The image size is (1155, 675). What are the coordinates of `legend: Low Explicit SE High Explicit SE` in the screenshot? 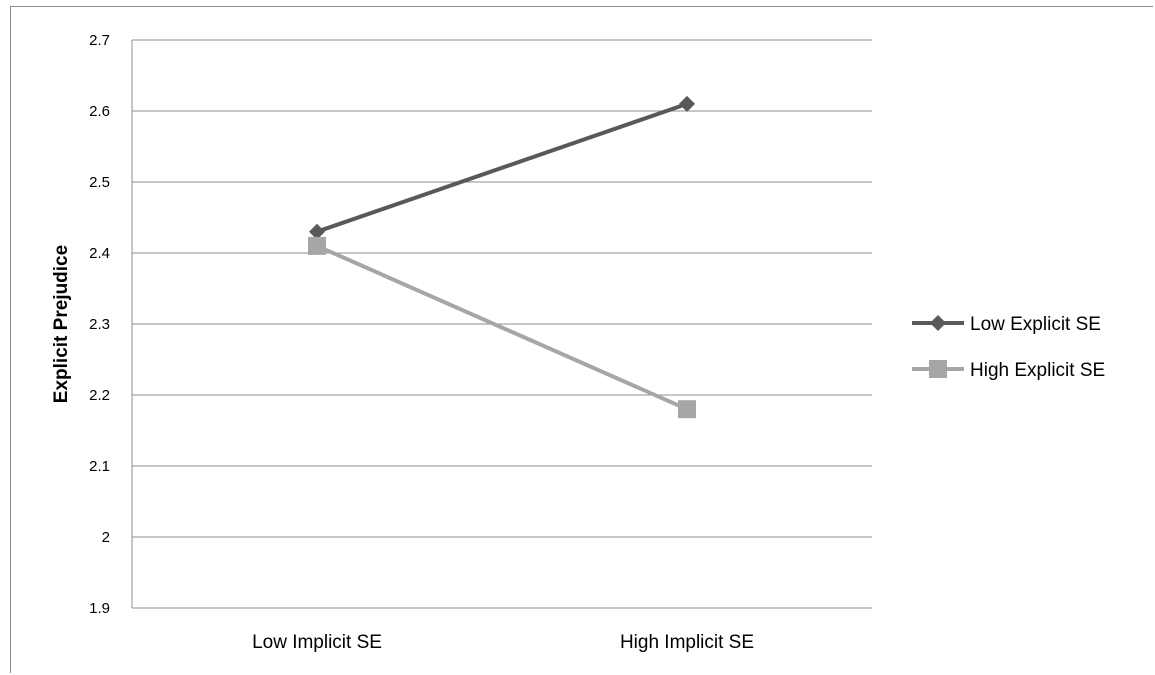 It's located at (1008, 347).